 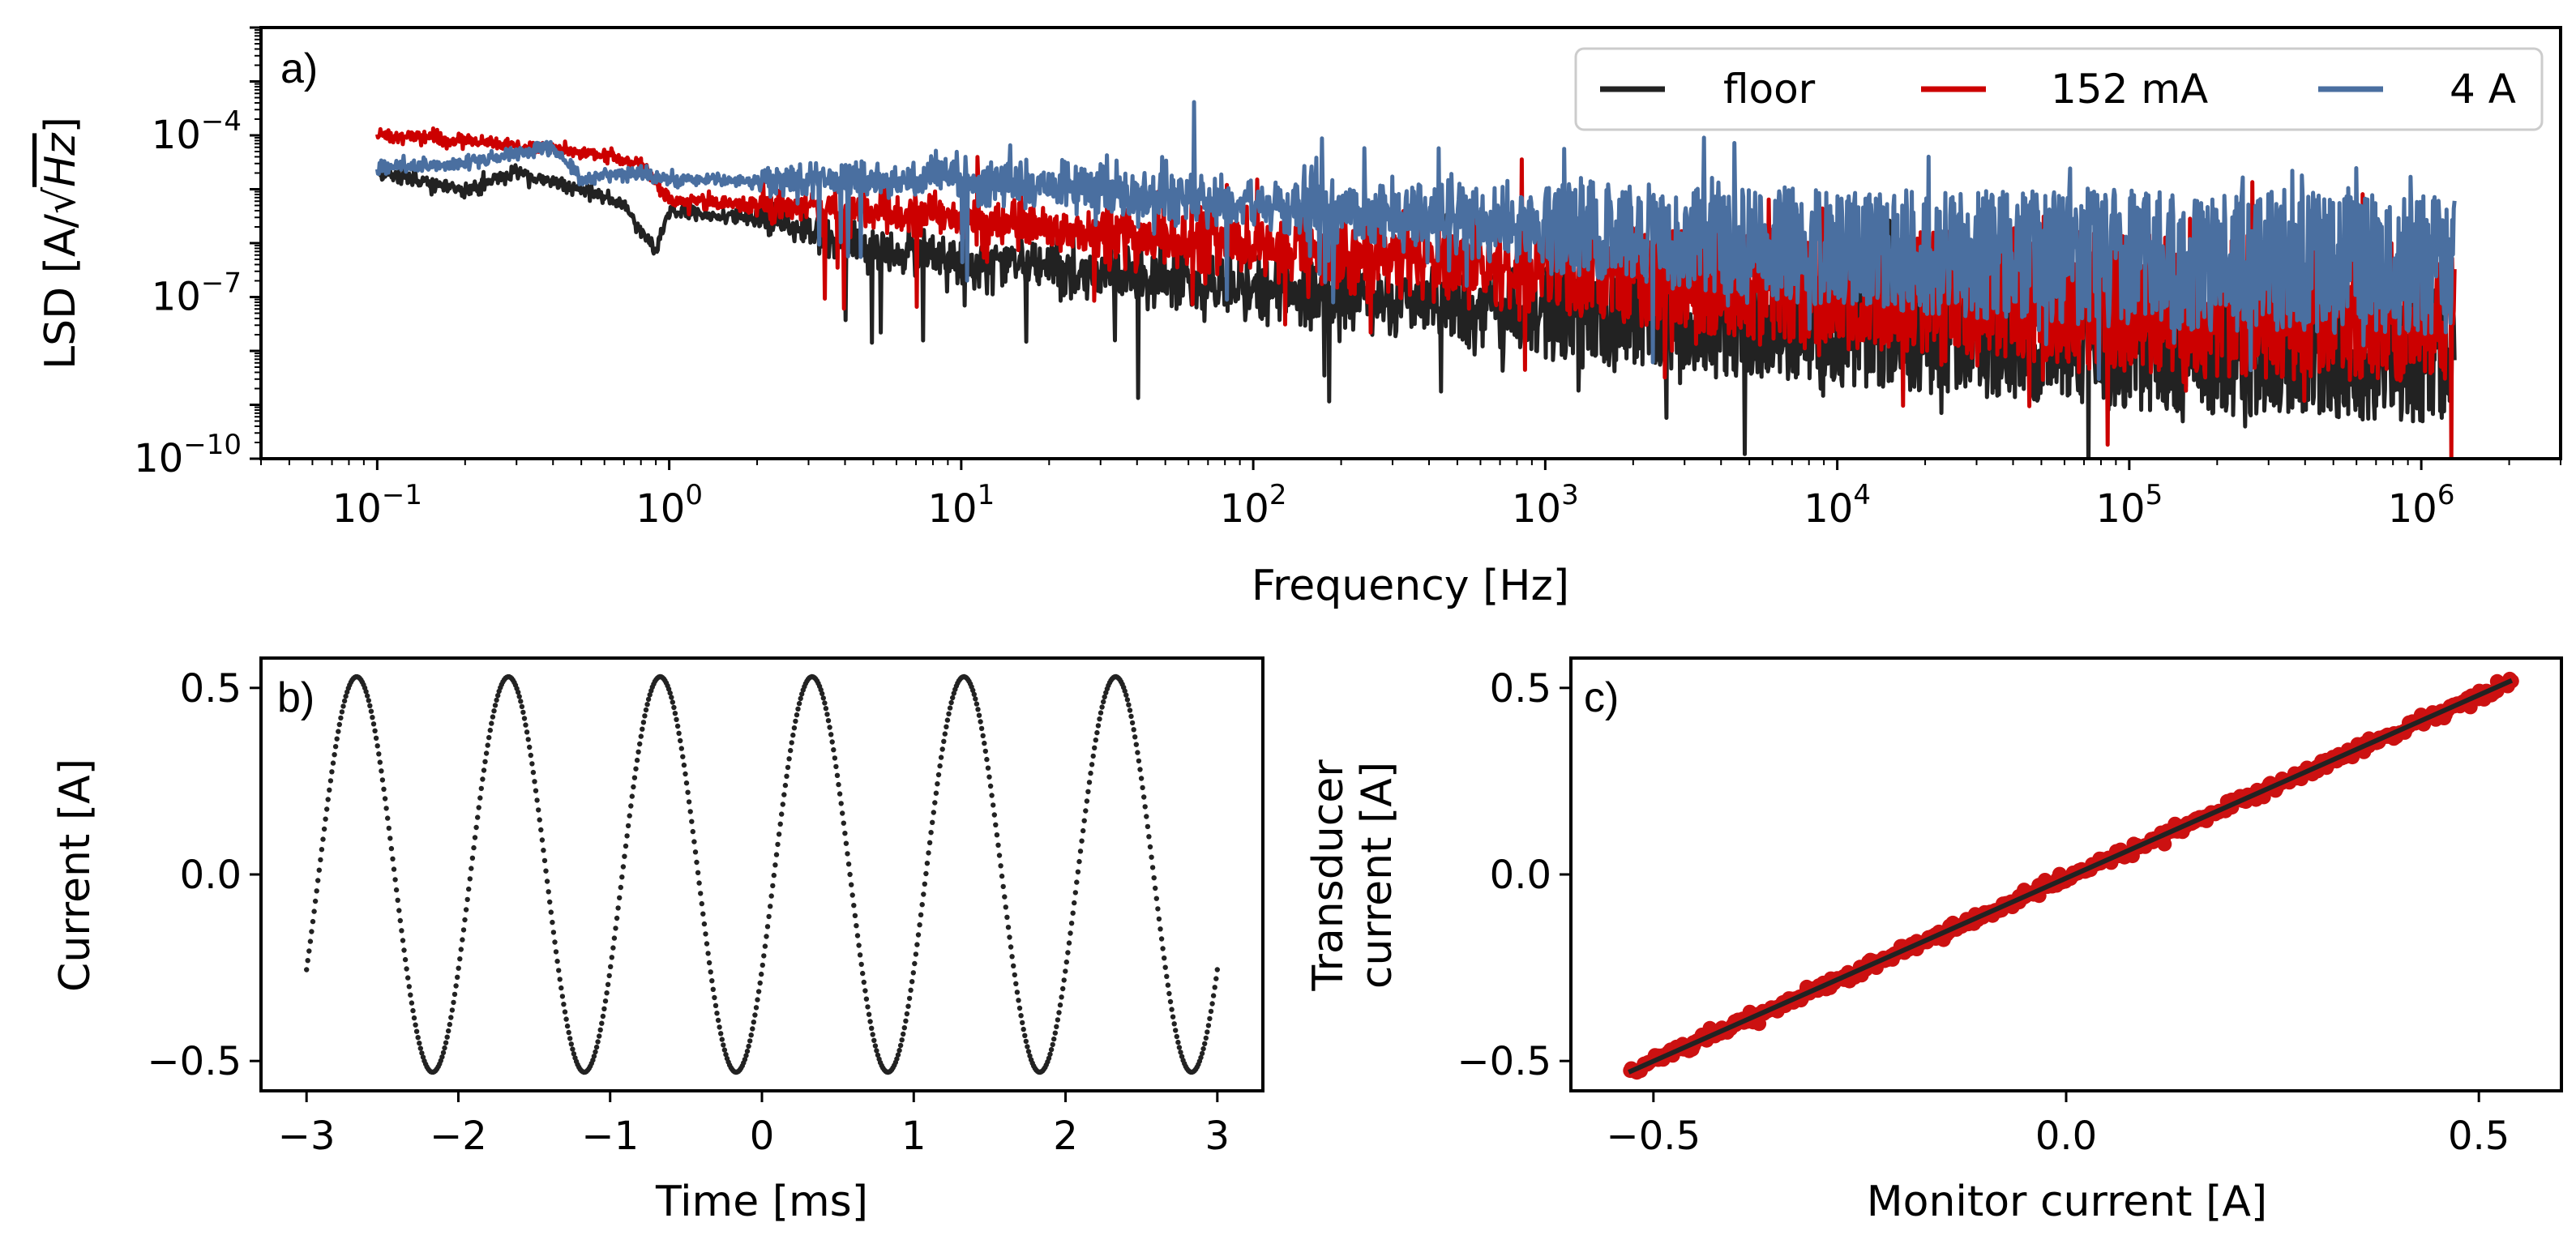 What do you see at coordinates (2421, 505) in the screenshot?
I see `panel-a-xtick-label: 106` at bounding box center [2421, 505].